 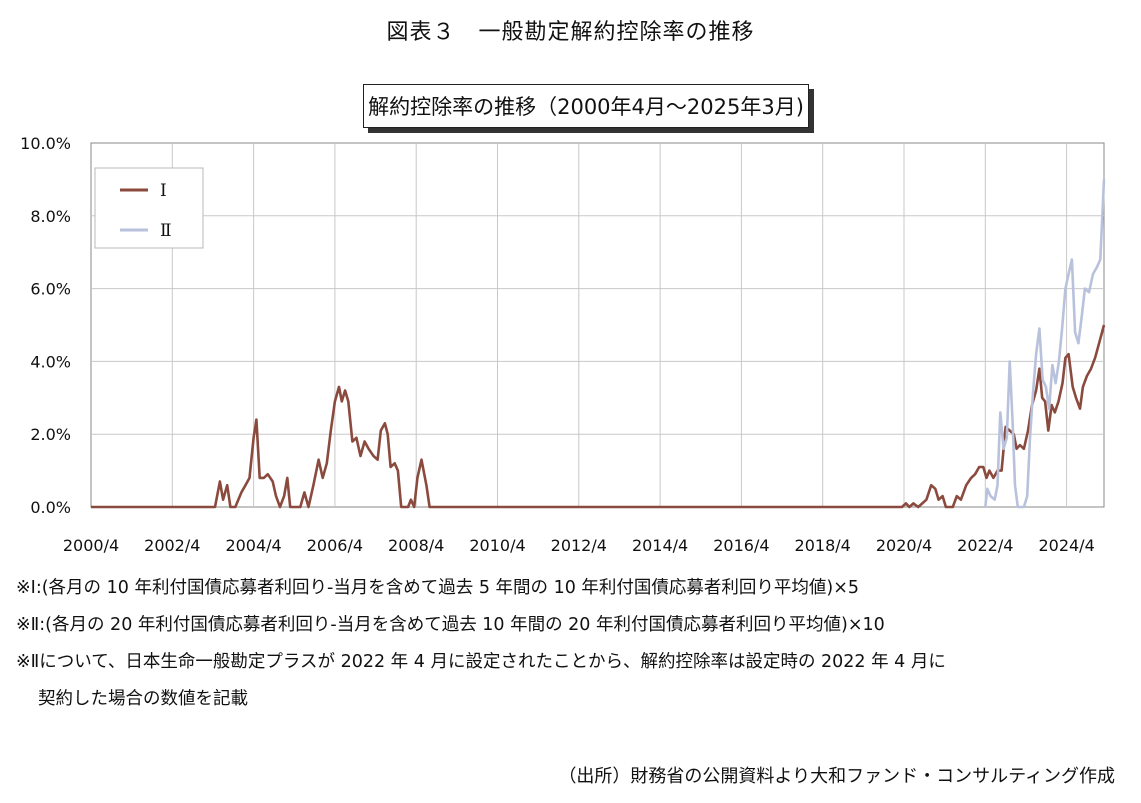 I want to click on y-tick-label: 8.0%, so click(x=50, y=216).